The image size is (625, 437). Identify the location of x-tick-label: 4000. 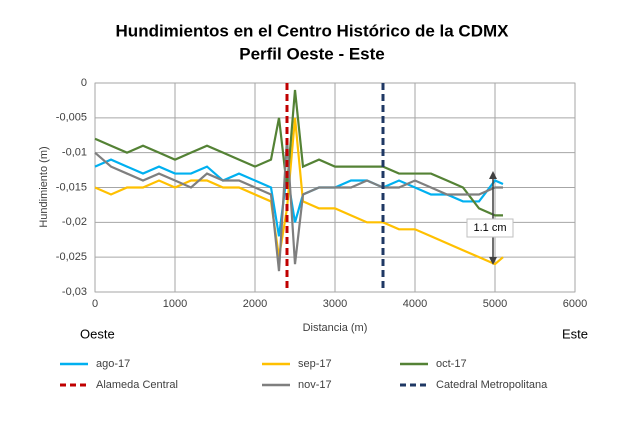
(415, 304).